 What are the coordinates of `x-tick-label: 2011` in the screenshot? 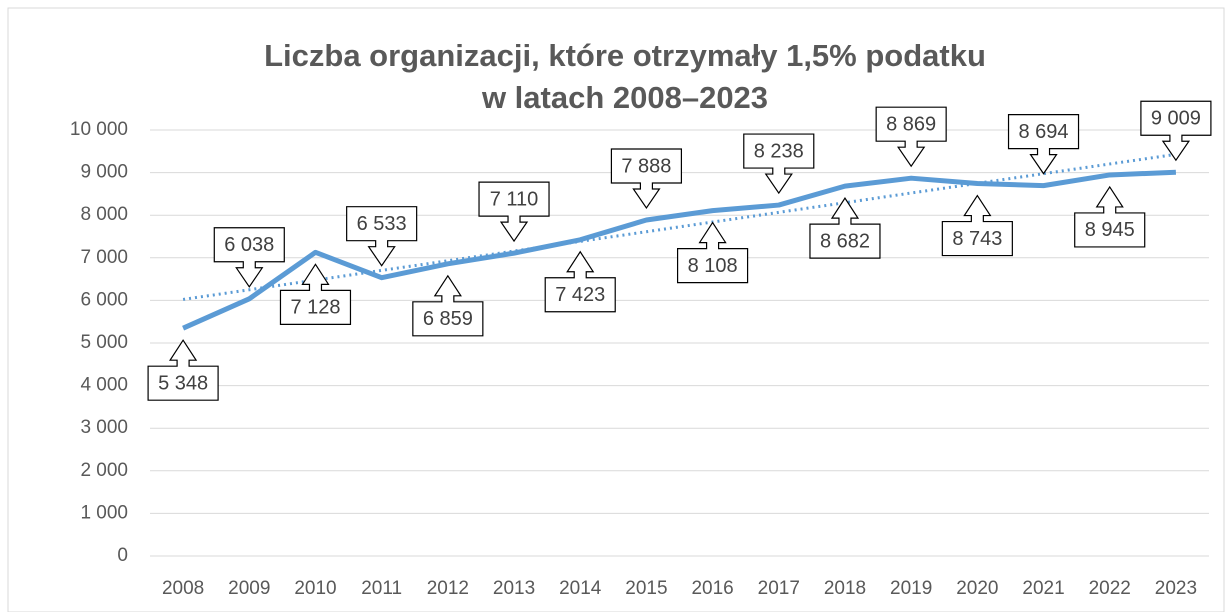 It's located at (381, 588).